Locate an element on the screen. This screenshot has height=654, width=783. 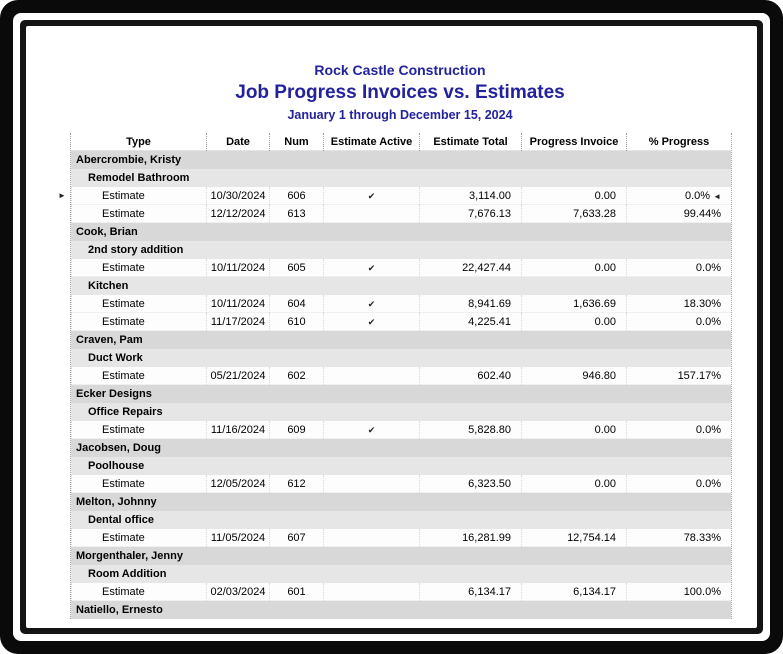
cell-date: 10/11/2024 is located at coordinates (237, 268).